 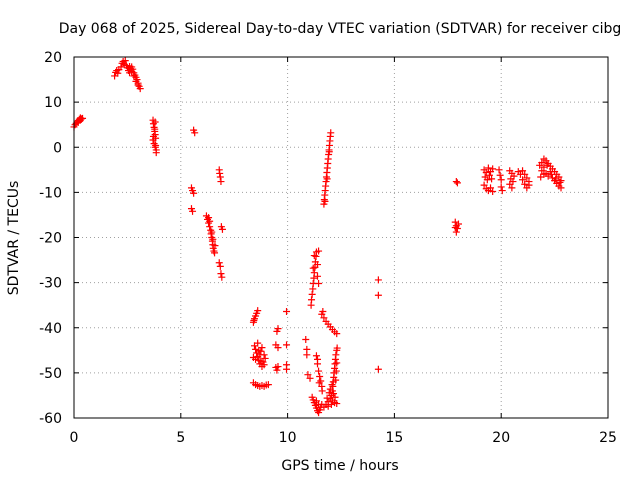 I want to click on y-tick-label: -50, so click(x=50, y=374).